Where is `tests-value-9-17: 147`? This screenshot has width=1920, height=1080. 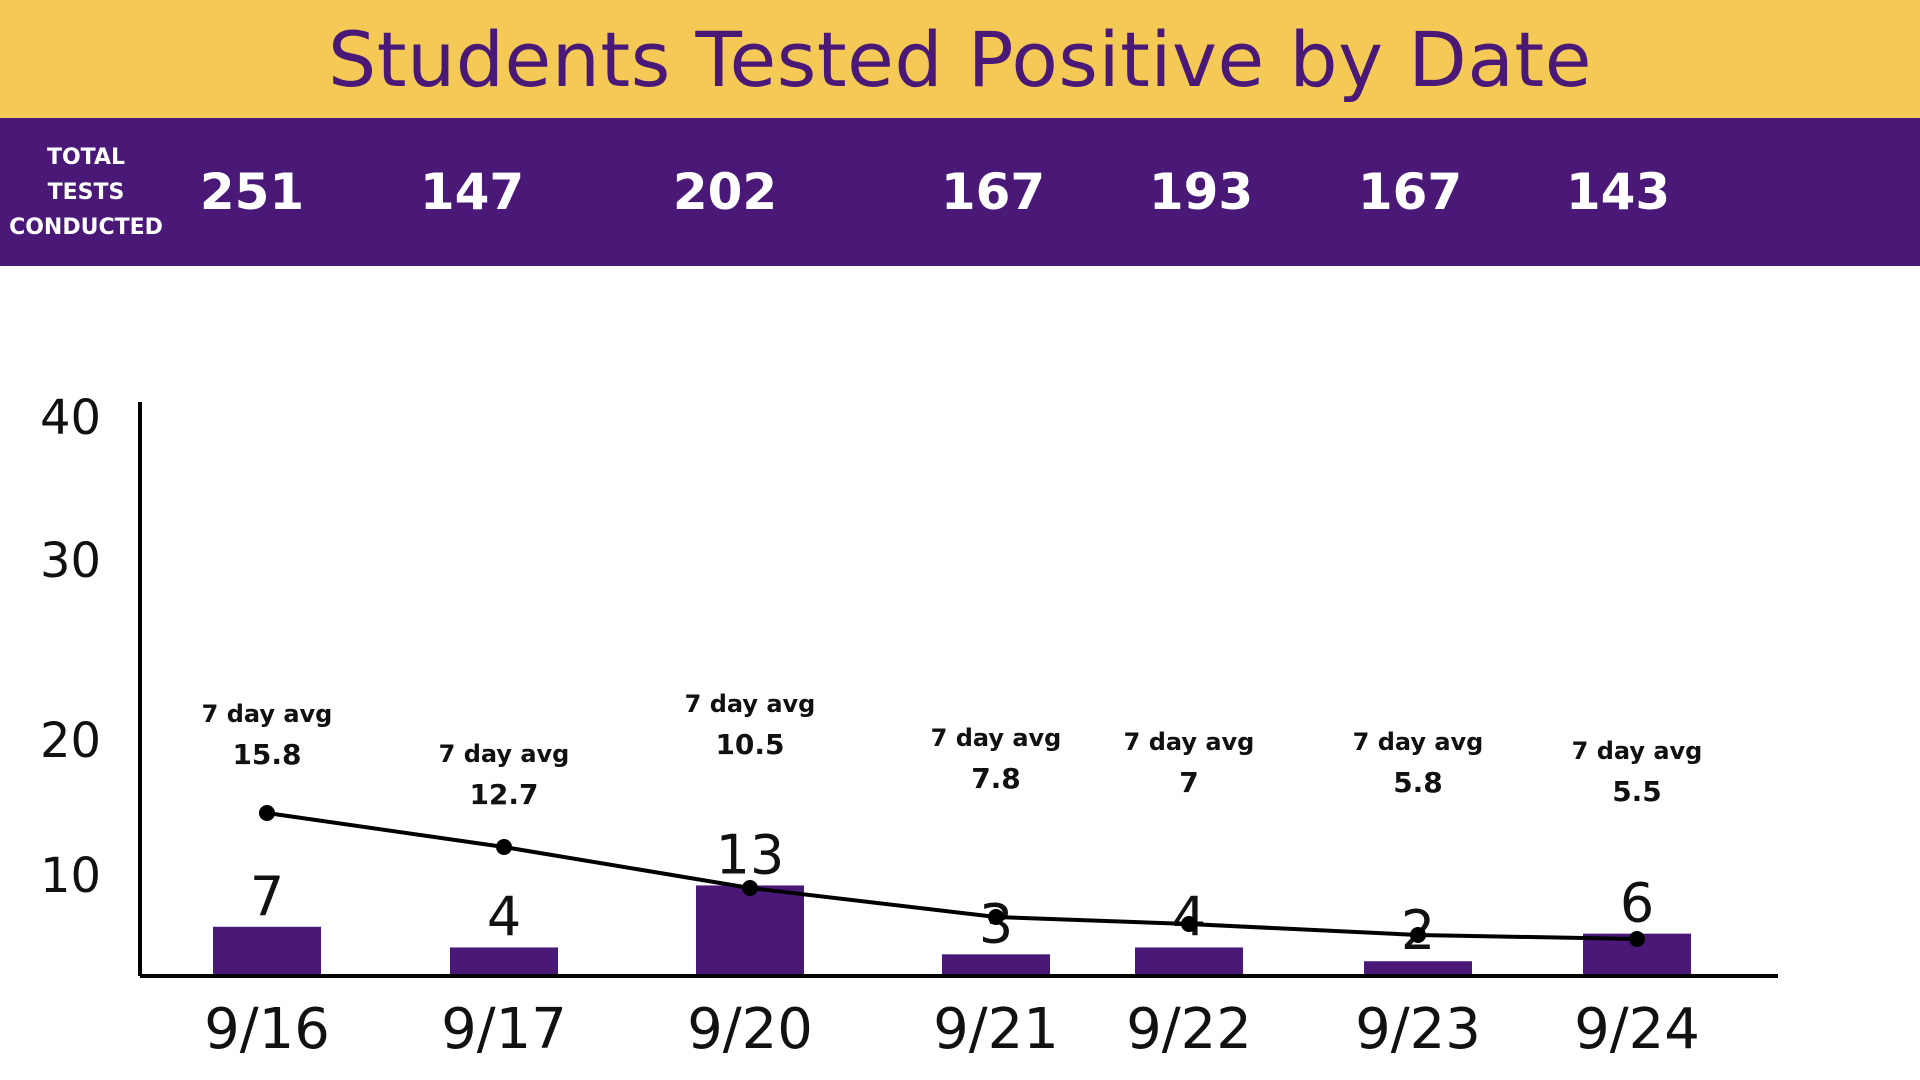
tests-value-9-17: 147 is located at coordinates (472, 192).